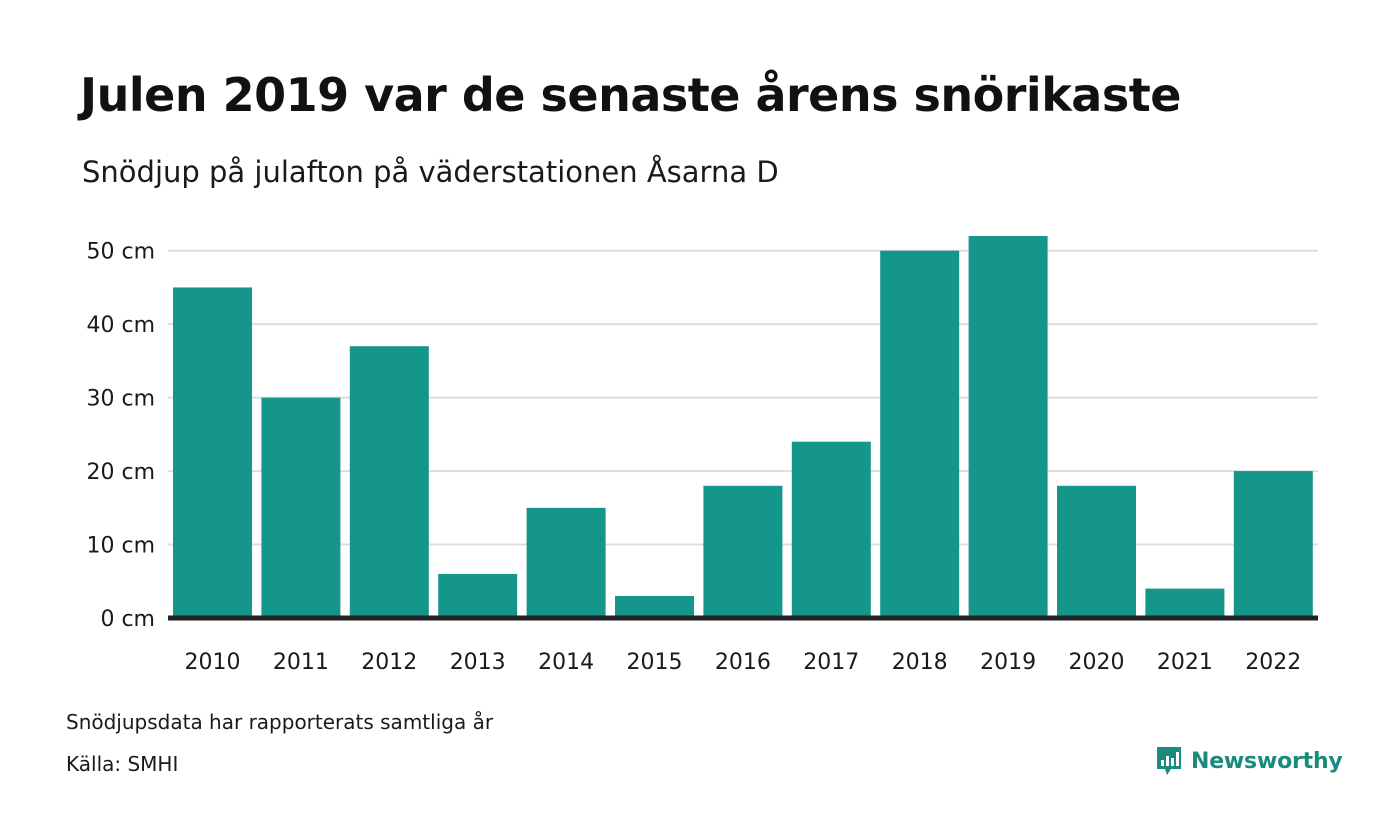 Image resolution: width=1400 pixels, height=840 pixels. I want to click on x-tick-label: 2020, so click(1097, 662).